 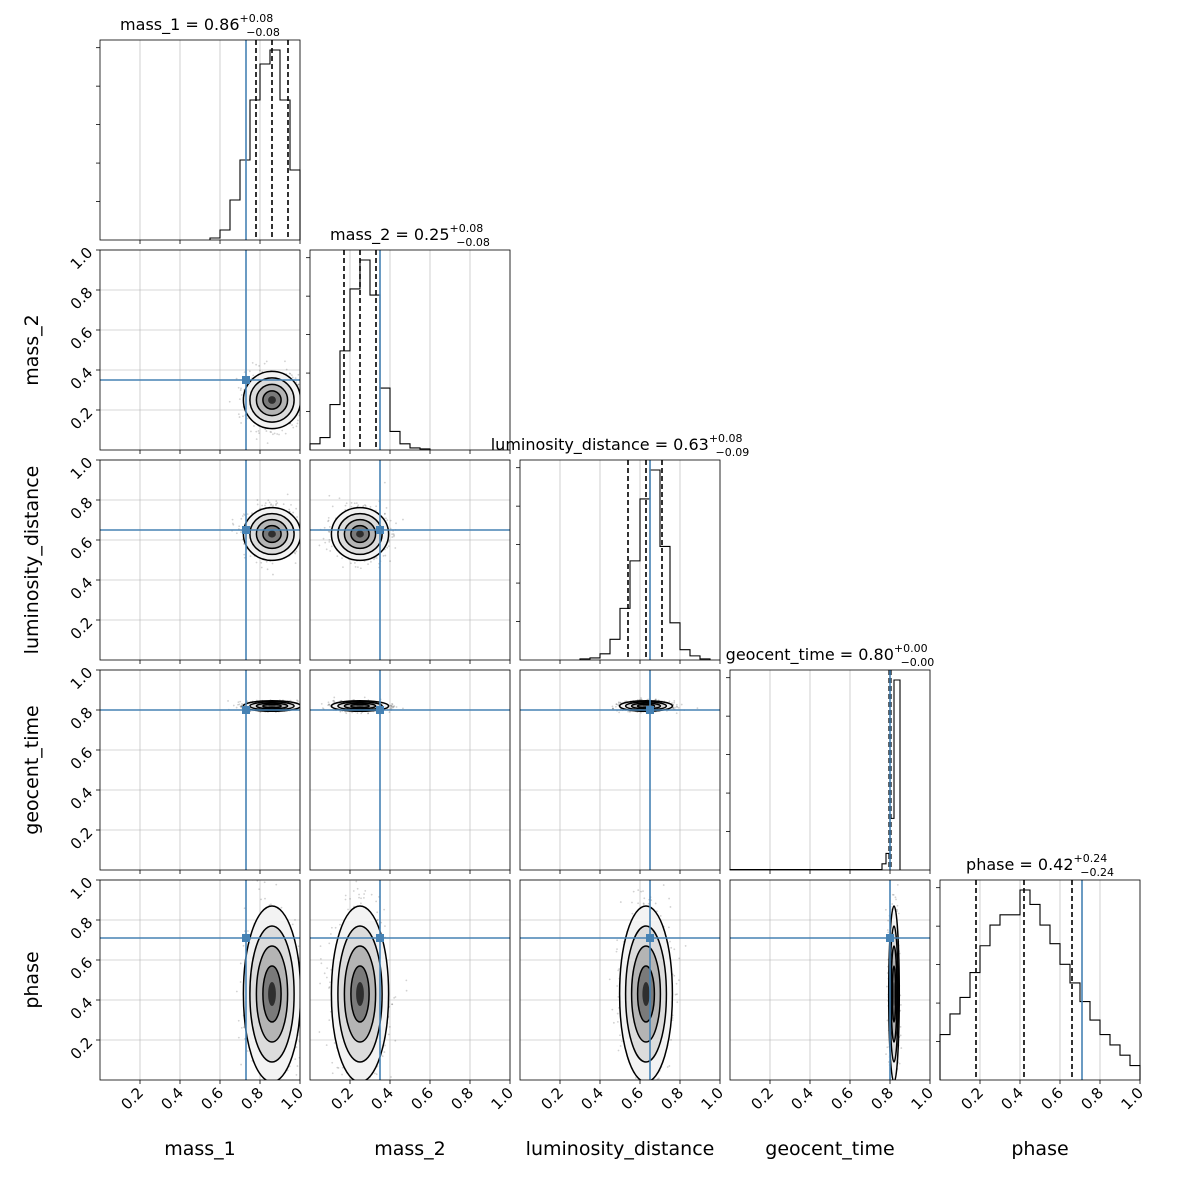 What do you see at coordinates (82, 589) in the screenshot?
I see `y-tick-label: 0.4` at bounding box center [82, 589].